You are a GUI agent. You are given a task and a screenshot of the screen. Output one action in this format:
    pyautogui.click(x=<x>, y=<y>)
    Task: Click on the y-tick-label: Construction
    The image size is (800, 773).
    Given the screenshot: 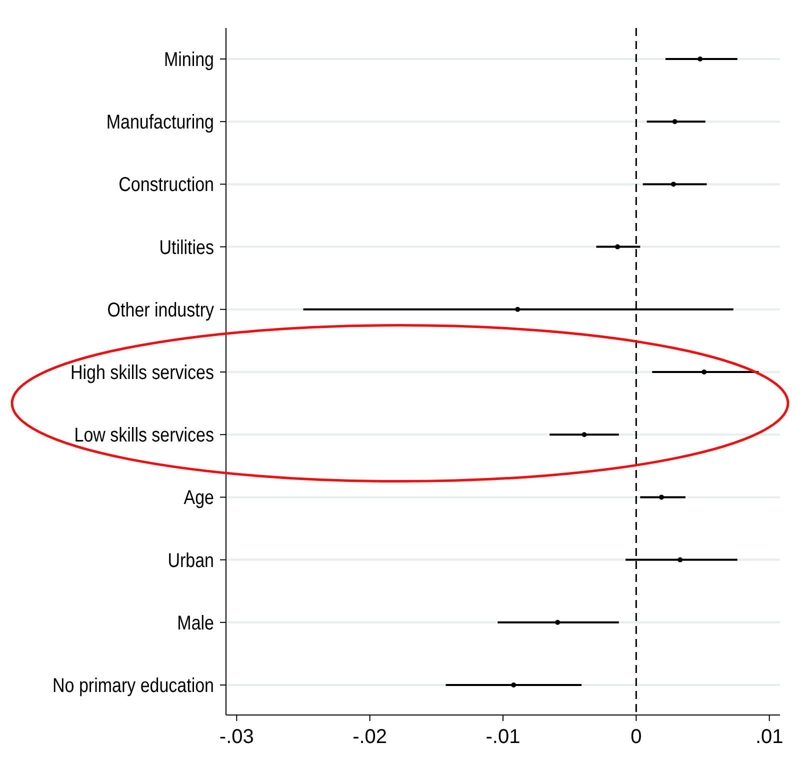 What is the action you would take?
    pyautogui.click(x=166, y=184)
    